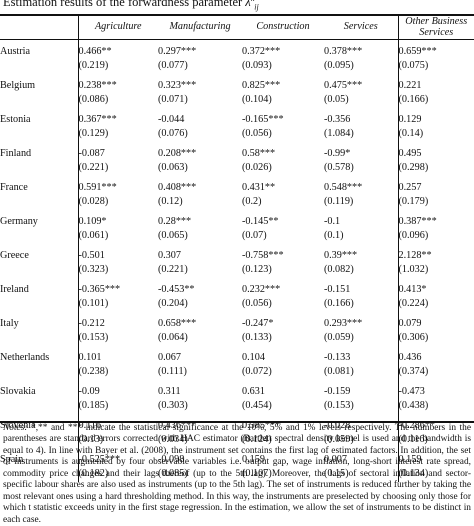  Describe the element at coordinates (435, 355) in the screenshot. I see `coefficient-cell: 0.436` at that location.